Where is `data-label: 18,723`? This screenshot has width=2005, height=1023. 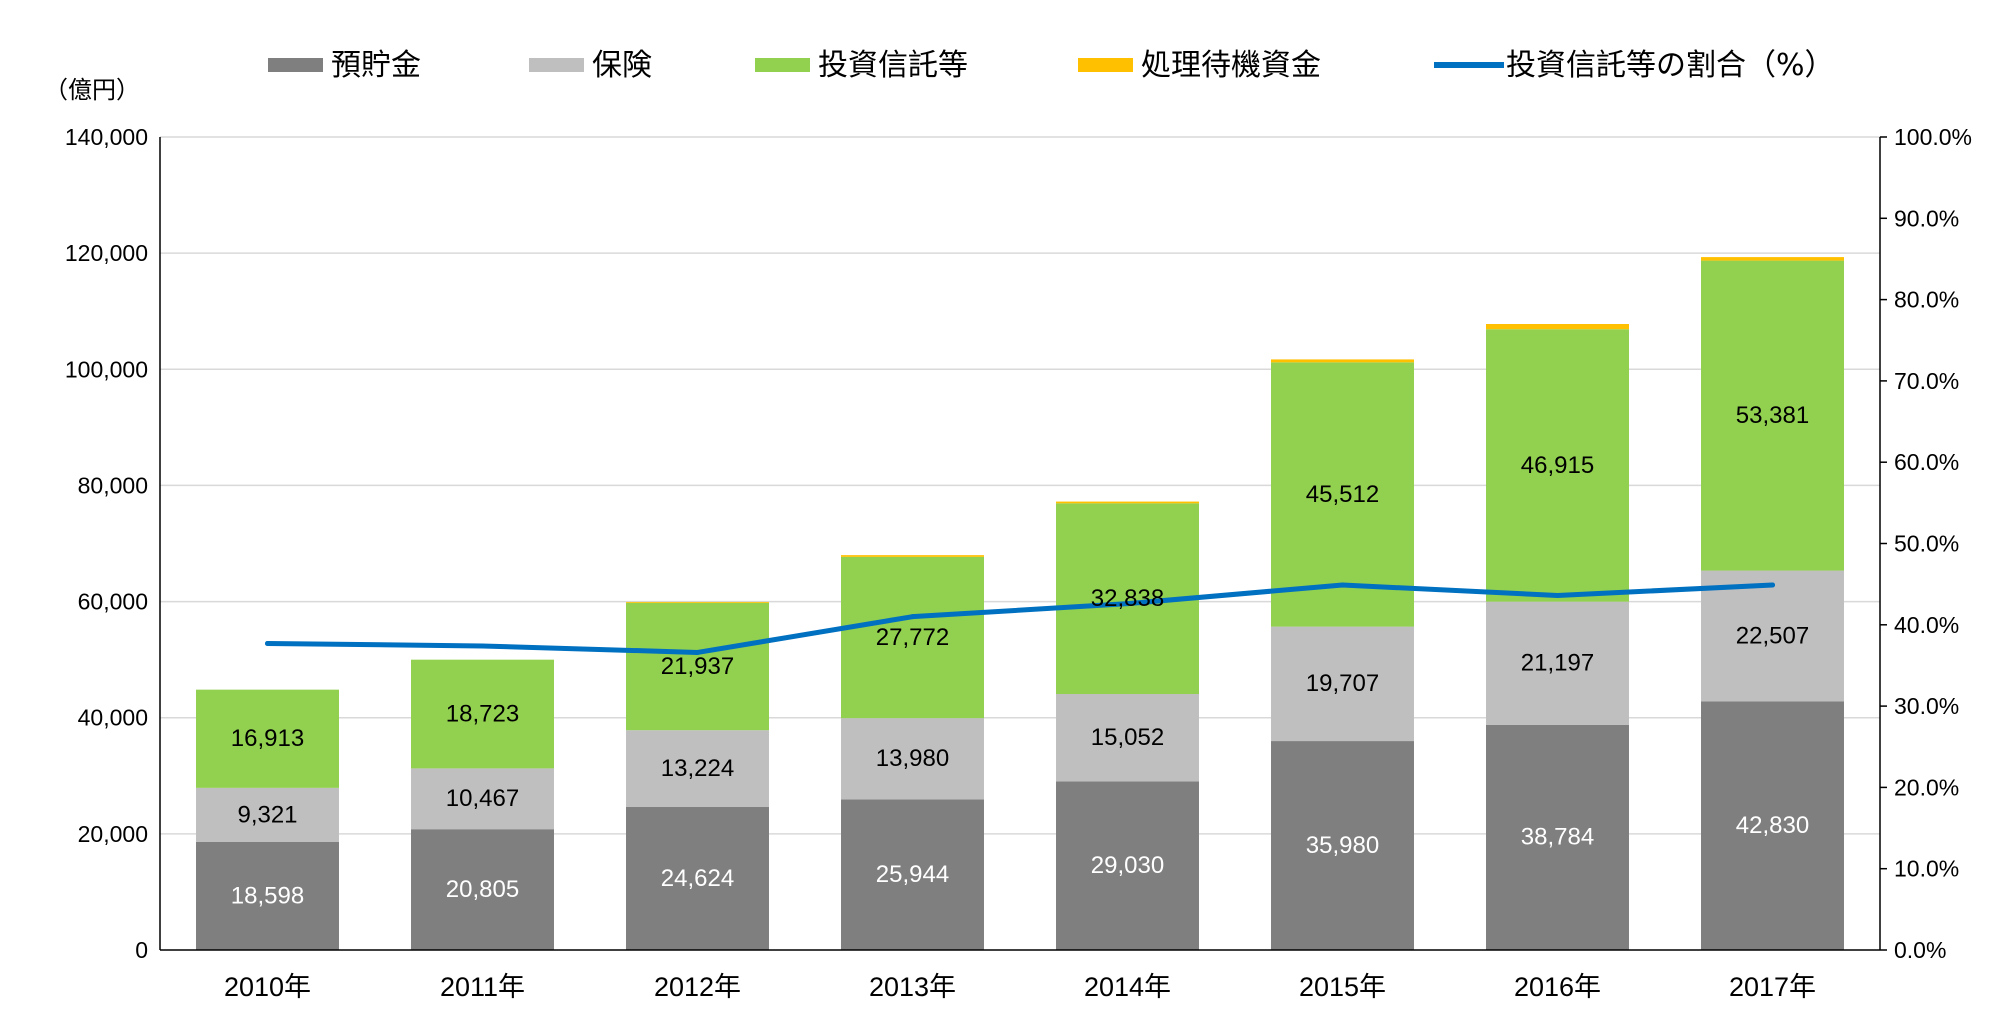
data-label: 18,723 is located at coordinates (482, 713).